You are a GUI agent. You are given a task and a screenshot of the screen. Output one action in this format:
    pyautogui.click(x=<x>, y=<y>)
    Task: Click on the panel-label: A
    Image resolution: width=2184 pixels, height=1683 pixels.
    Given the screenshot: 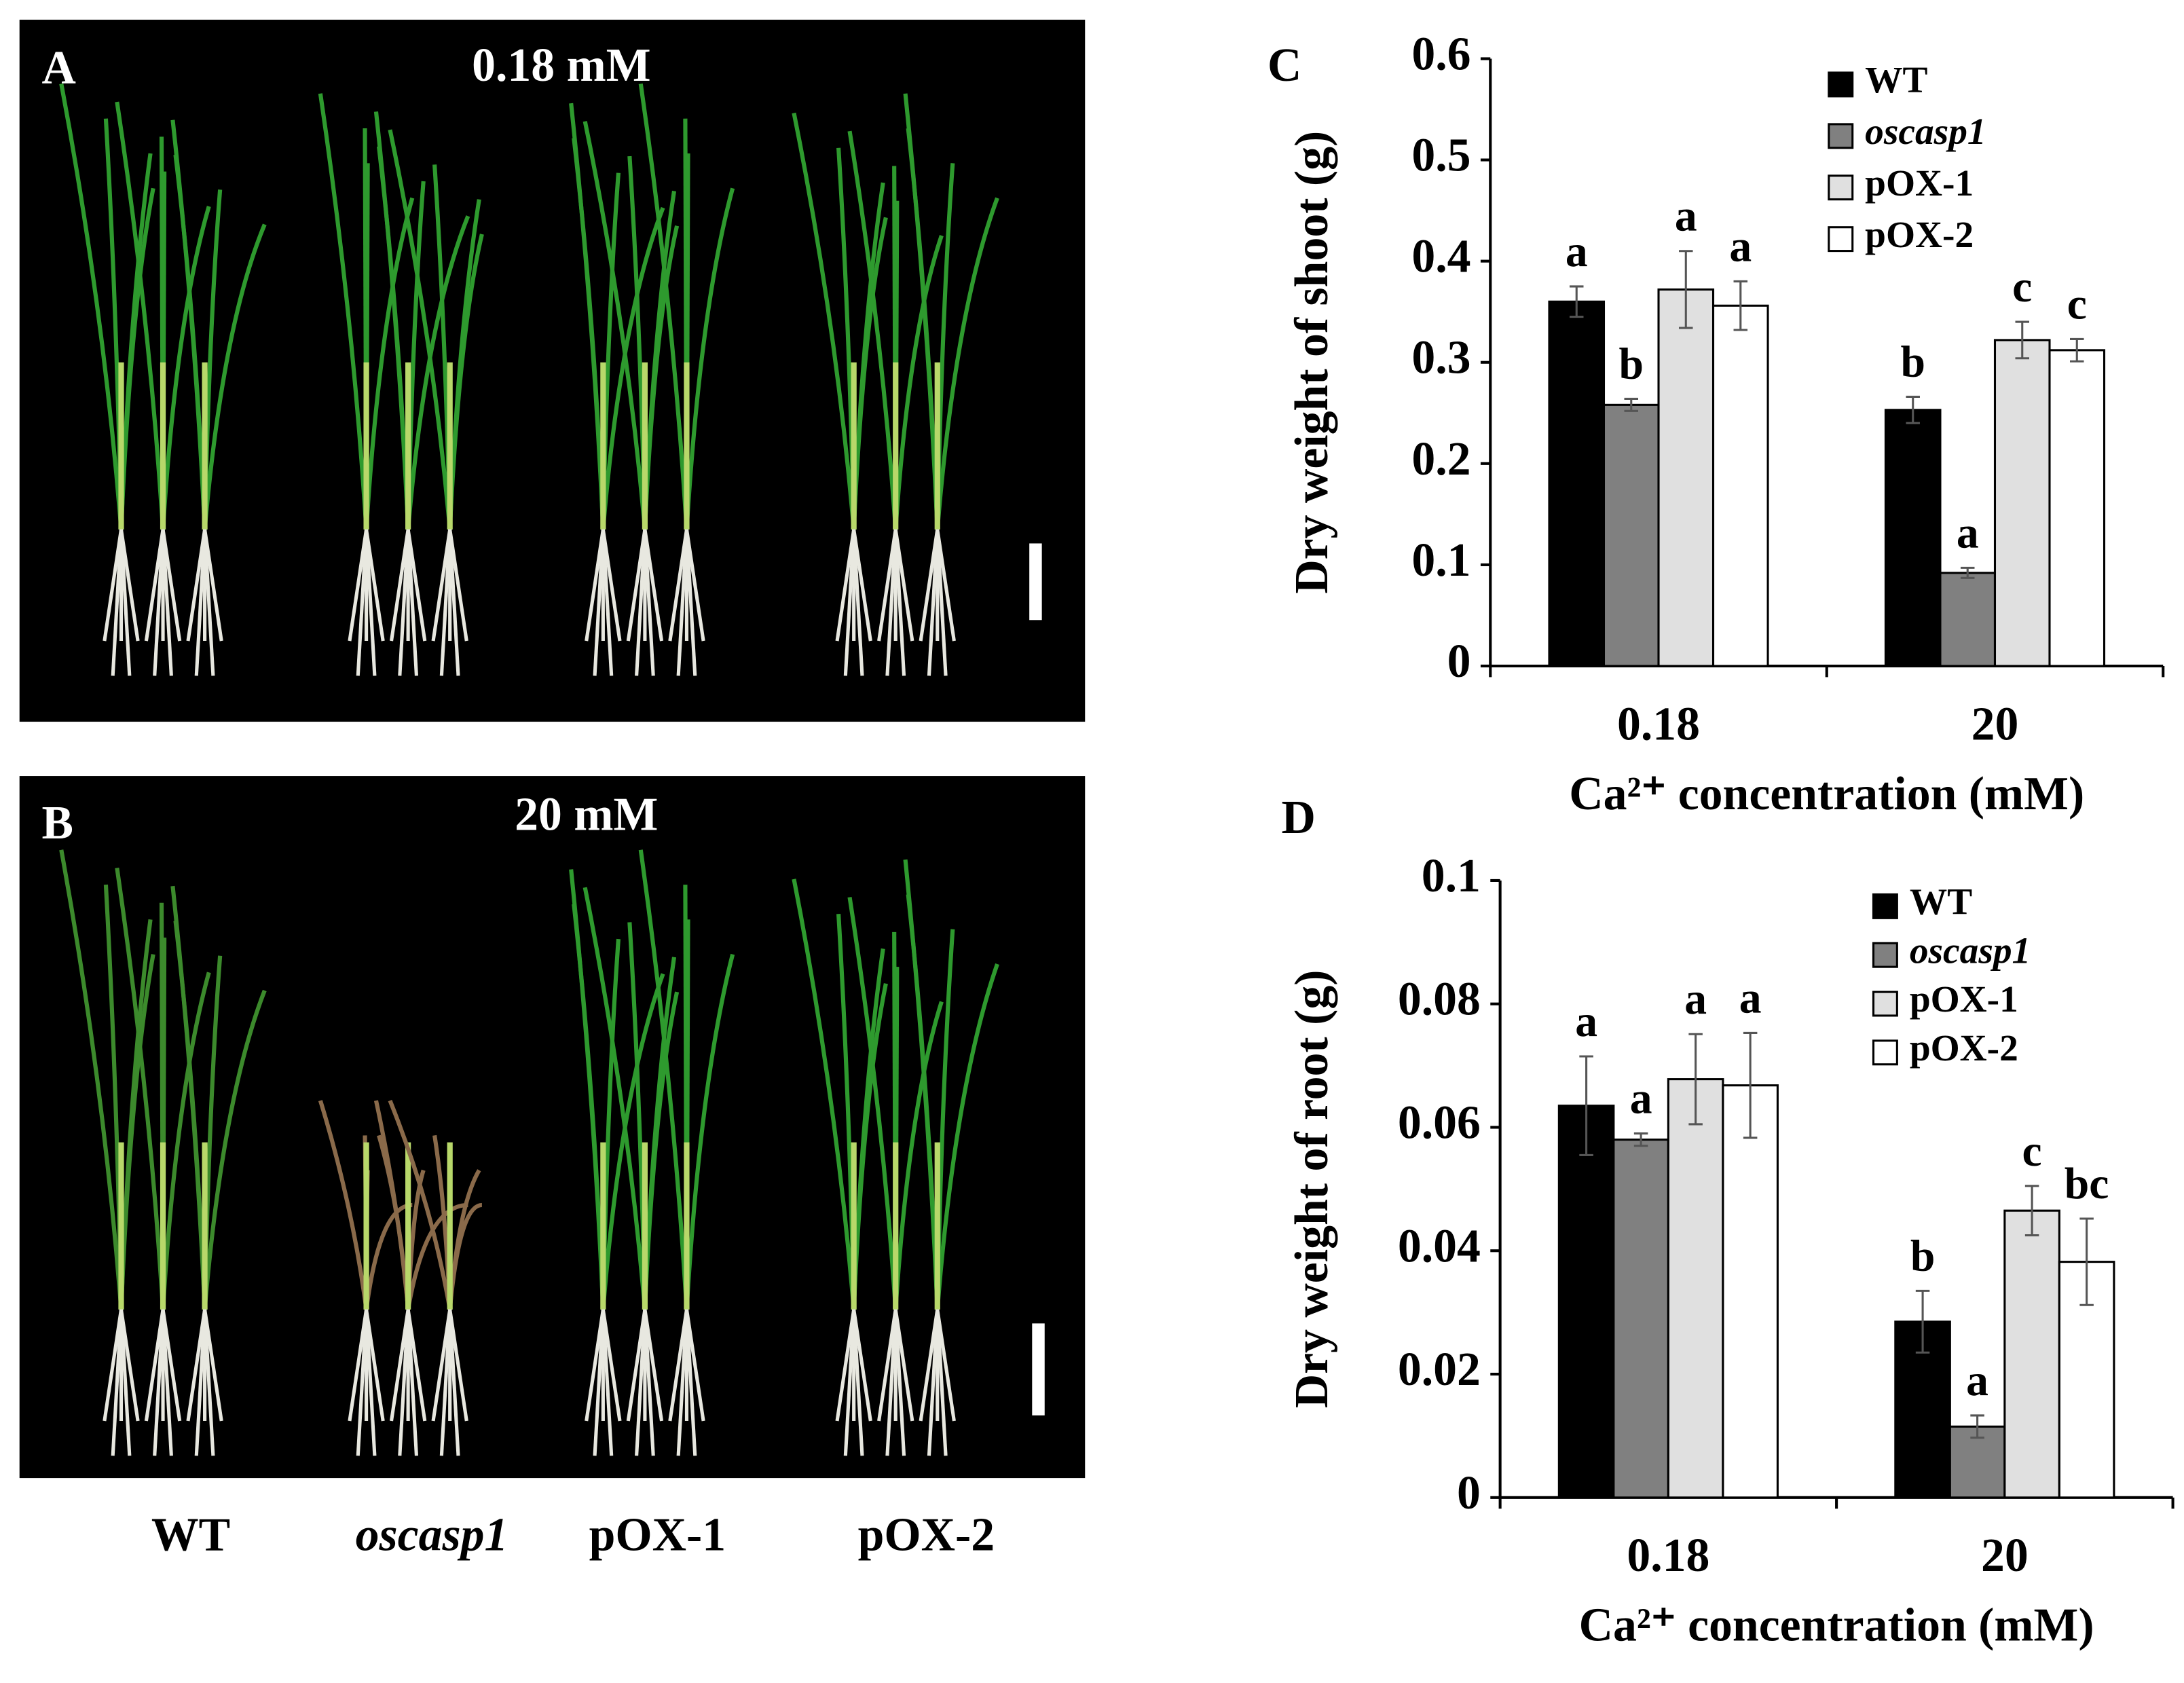 What is the action you would take?
    pyautogui.click(x=59, y=68)
    